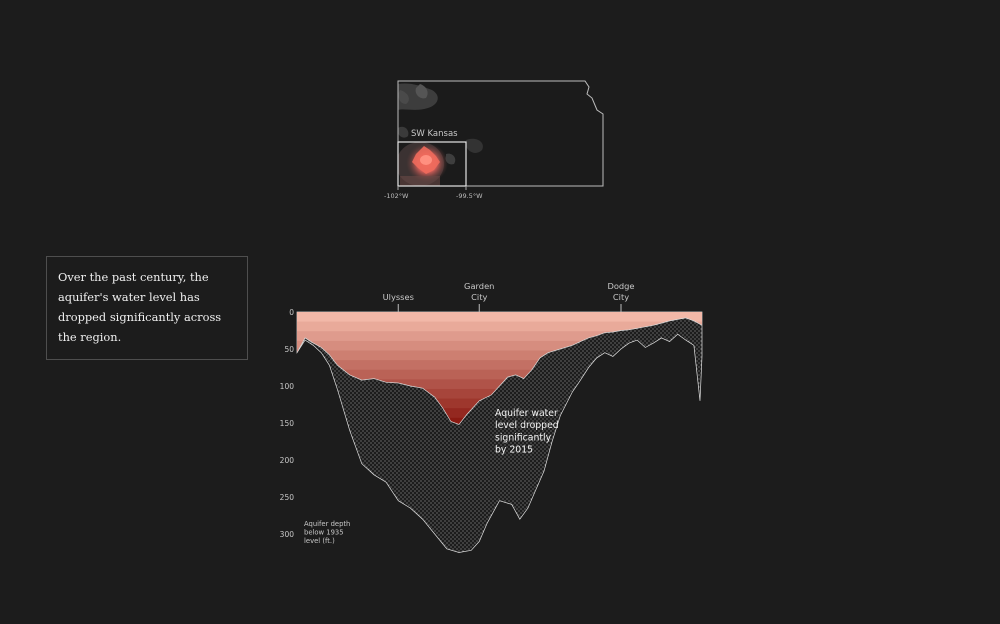 The image size is (1000, 624). I want to click on y-tick-label: 300, so click(287, 534).